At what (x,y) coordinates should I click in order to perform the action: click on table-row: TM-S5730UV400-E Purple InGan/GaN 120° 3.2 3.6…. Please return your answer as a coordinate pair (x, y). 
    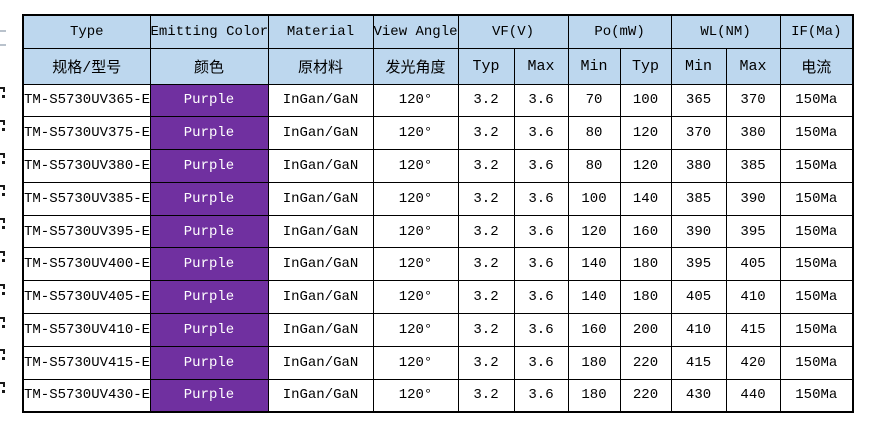
    Looking at the image, I should click on (438, 264).